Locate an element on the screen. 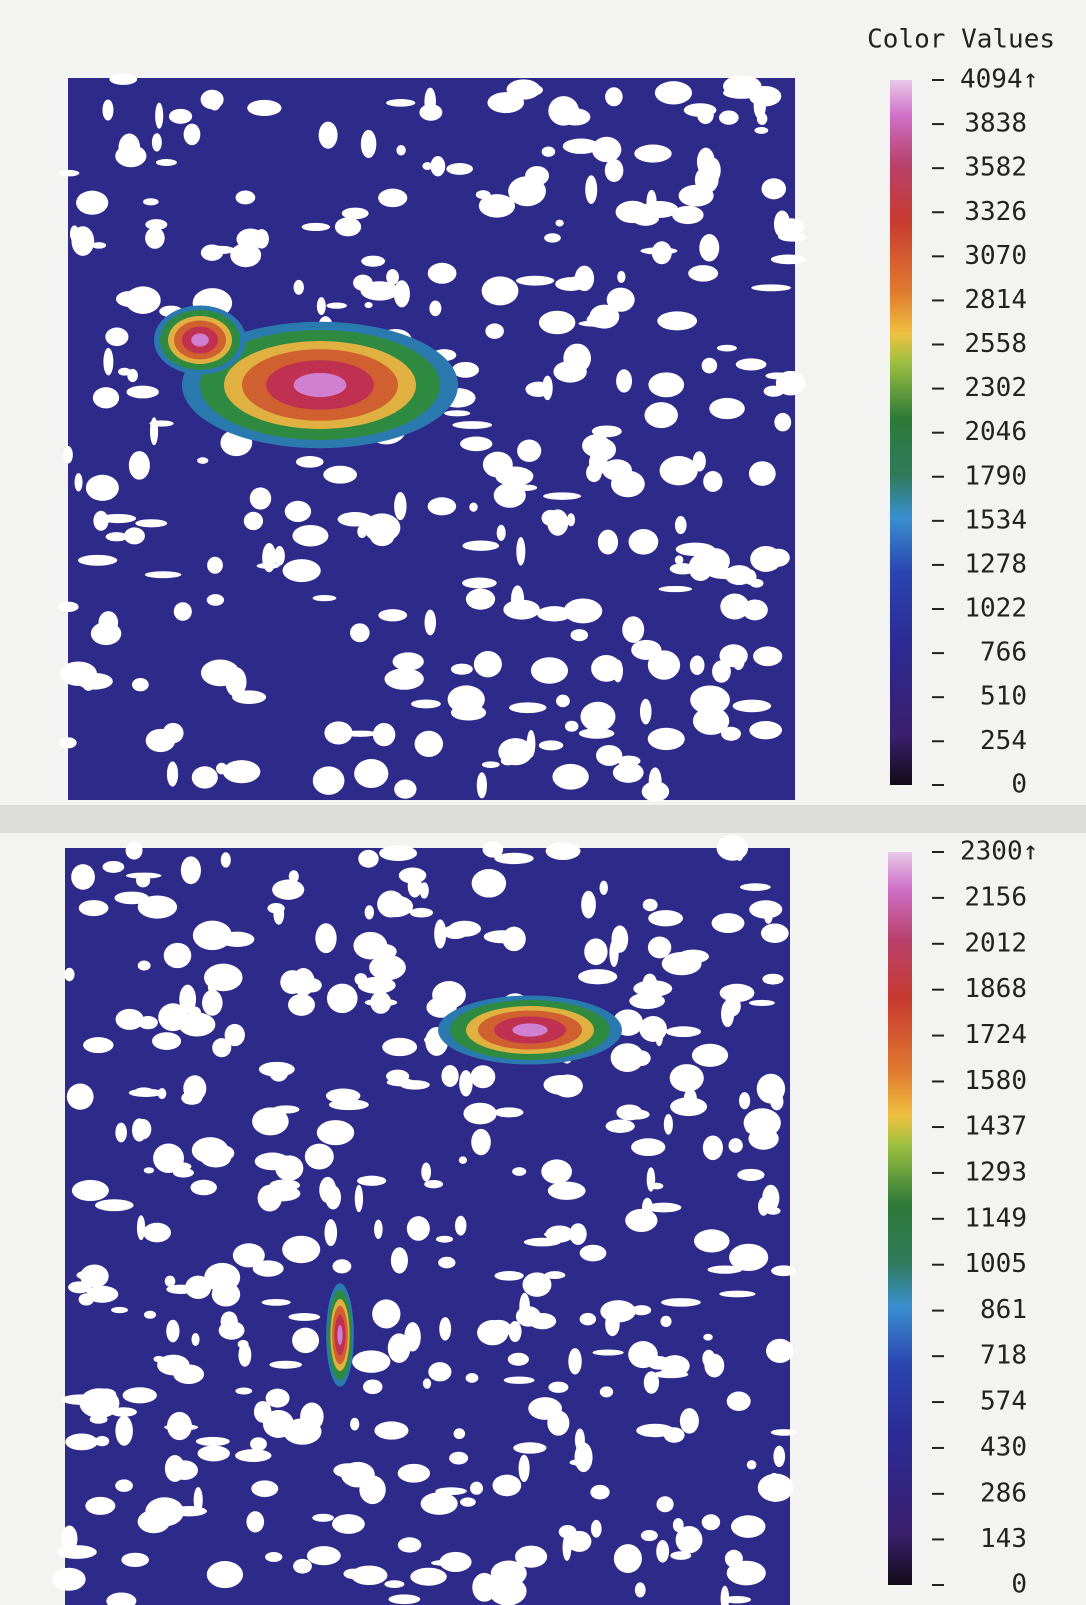 The height and width of the screenshot is (1605, 1086). colorbar-tick-label: 0 is located at coordinates (1019, 785).